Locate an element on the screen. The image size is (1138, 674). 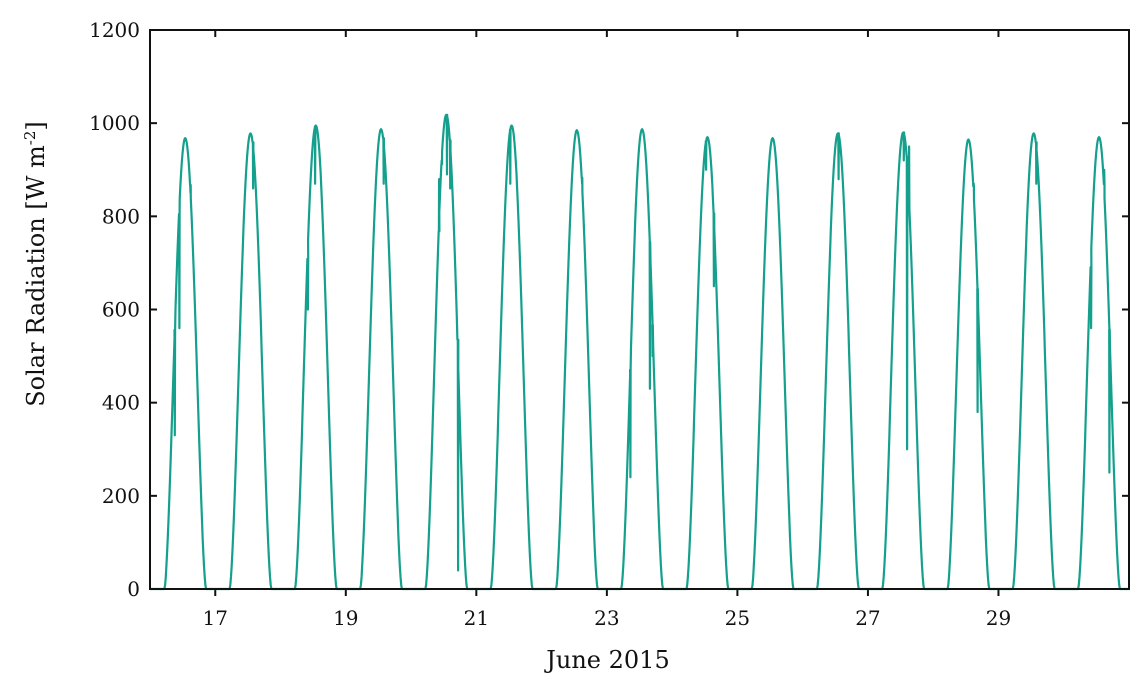
x-tick-label: 17 is located at coordinates (215, 618).